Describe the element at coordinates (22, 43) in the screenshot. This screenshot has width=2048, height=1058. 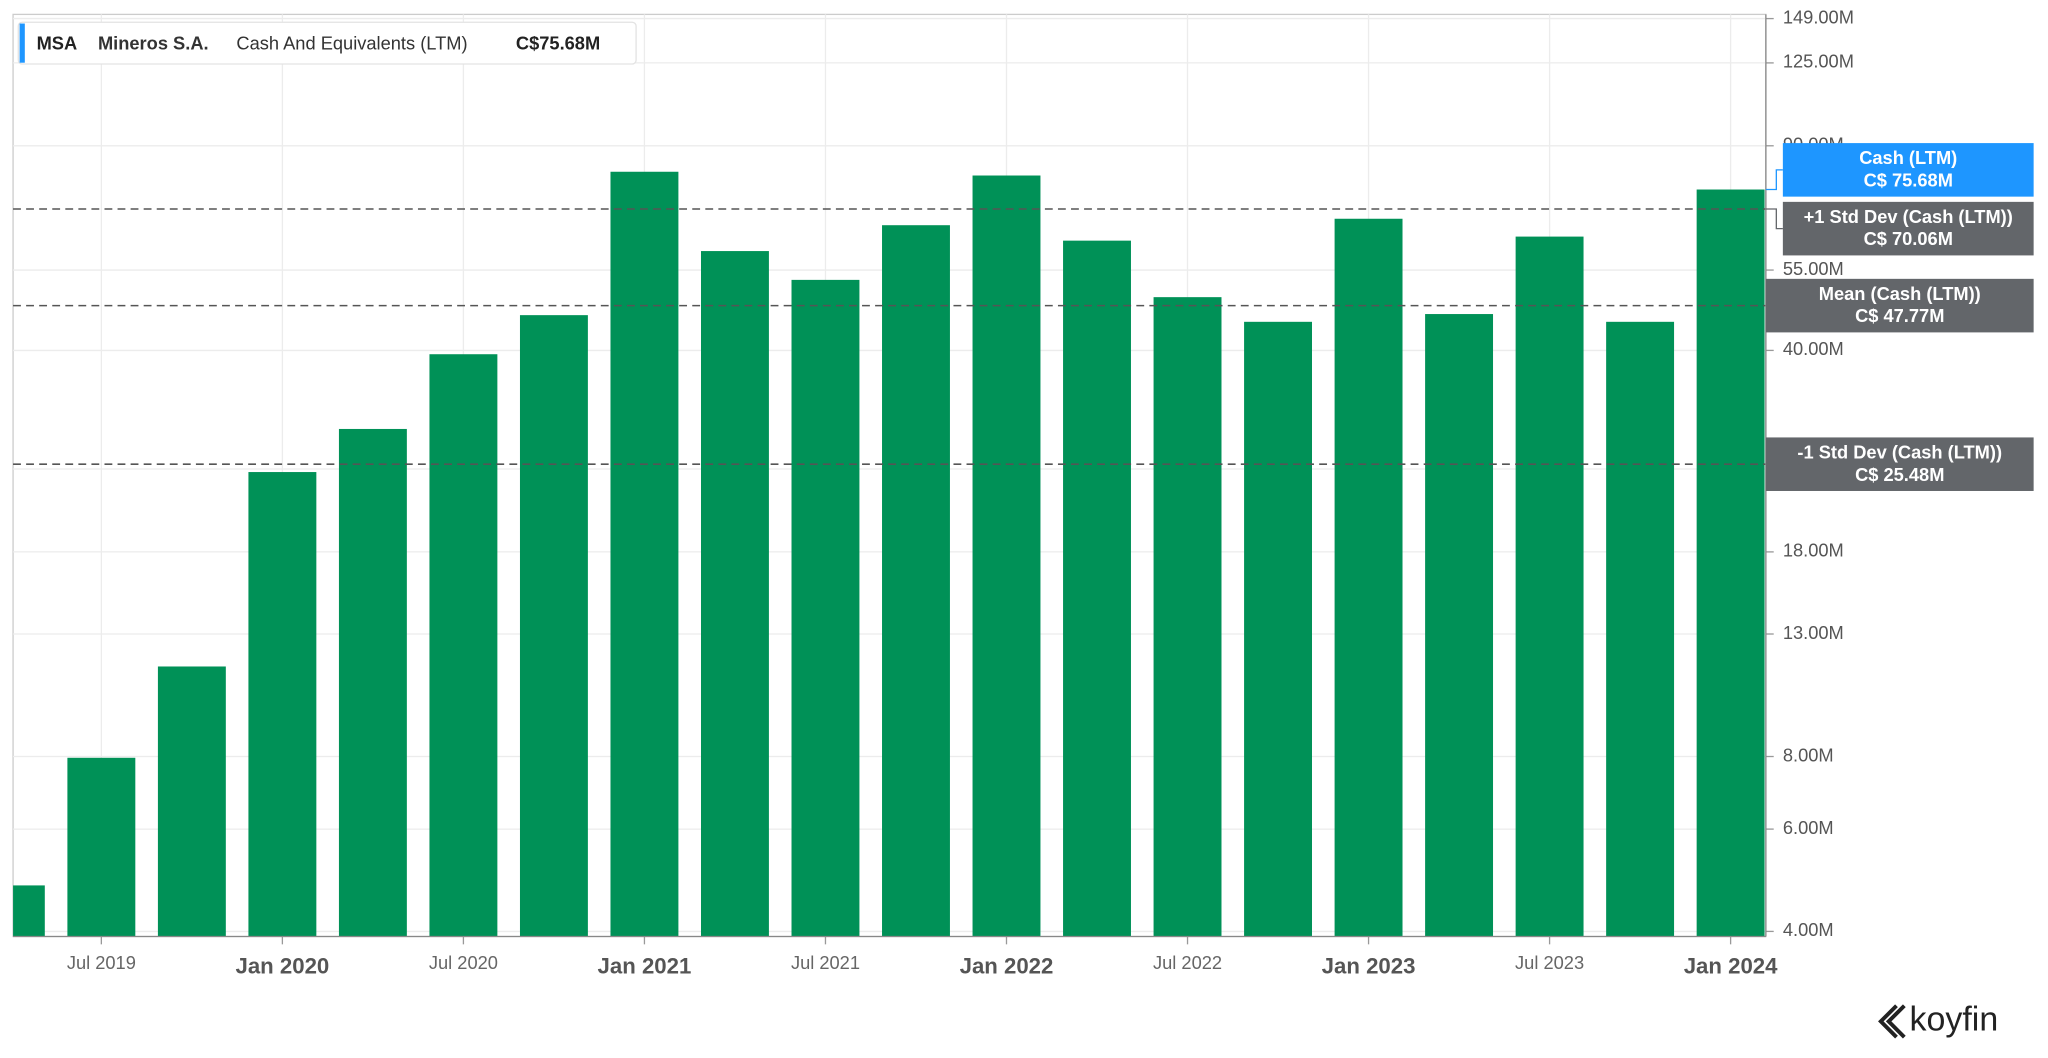
I see `legend-marker` at that location.